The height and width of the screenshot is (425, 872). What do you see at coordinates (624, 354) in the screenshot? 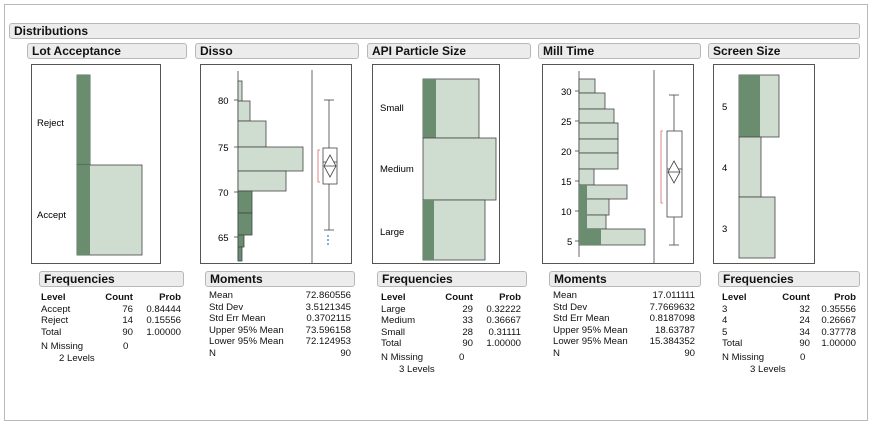
I see `table-row: N 90` at bounding box center [624, 354].